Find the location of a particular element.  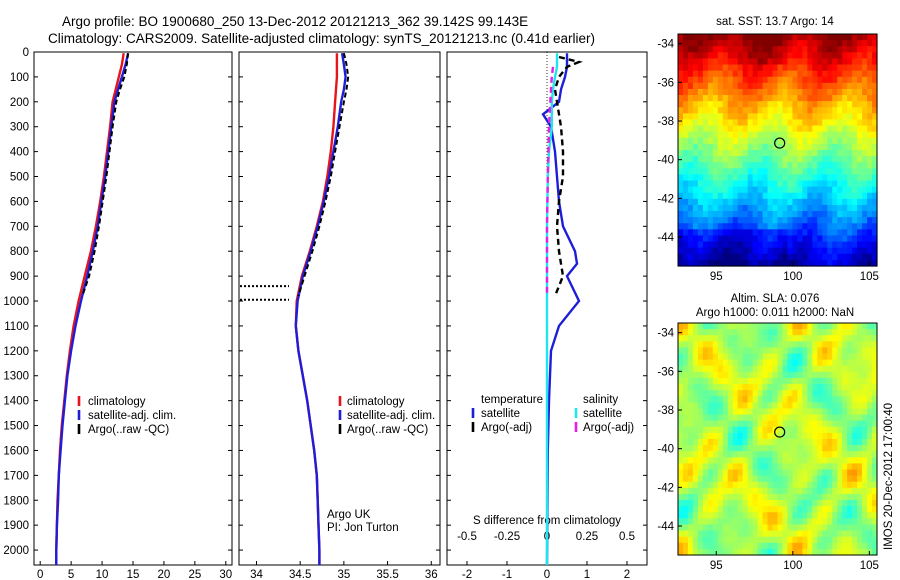

series-line-salinity-argo-adj- is located at coordinates (550, 181).